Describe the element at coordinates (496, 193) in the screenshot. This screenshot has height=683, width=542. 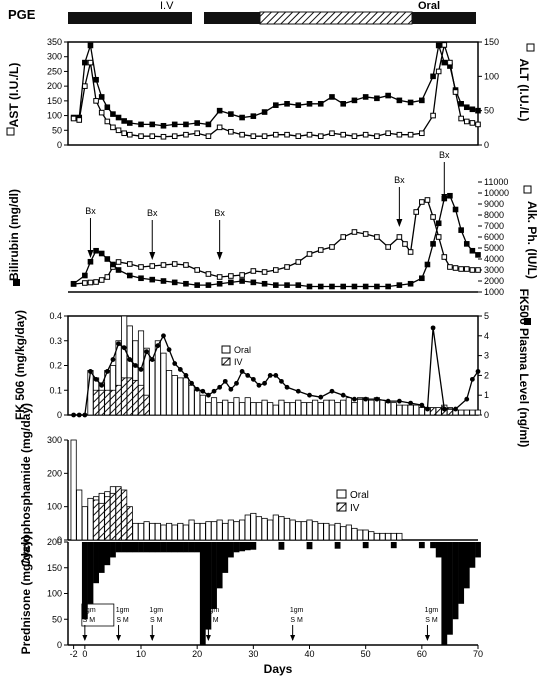
I see `alk-ph-axis-tick-label: 10000` at that location.